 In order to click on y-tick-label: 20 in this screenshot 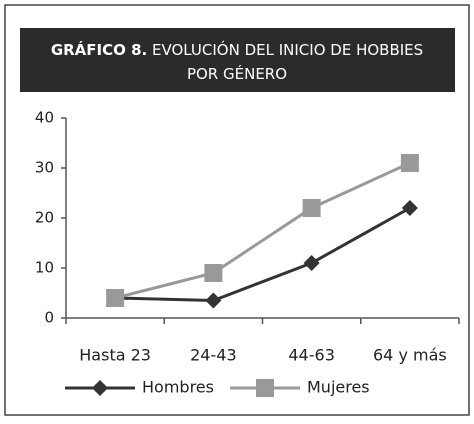, I will do `click(44, 218)`.